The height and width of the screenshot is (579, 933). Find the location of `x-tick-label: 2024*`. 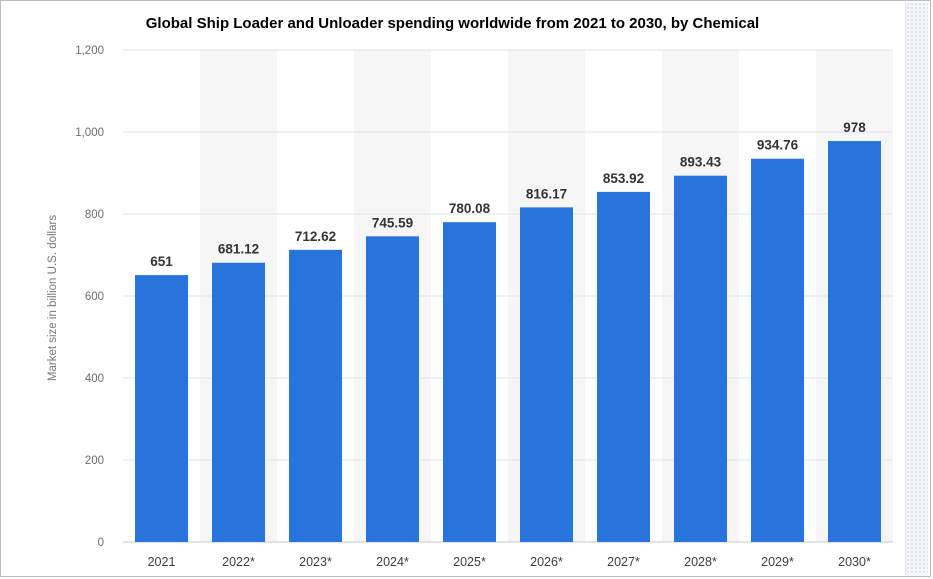

x-tick-label: 2024* is located at coordinates (392, 562).